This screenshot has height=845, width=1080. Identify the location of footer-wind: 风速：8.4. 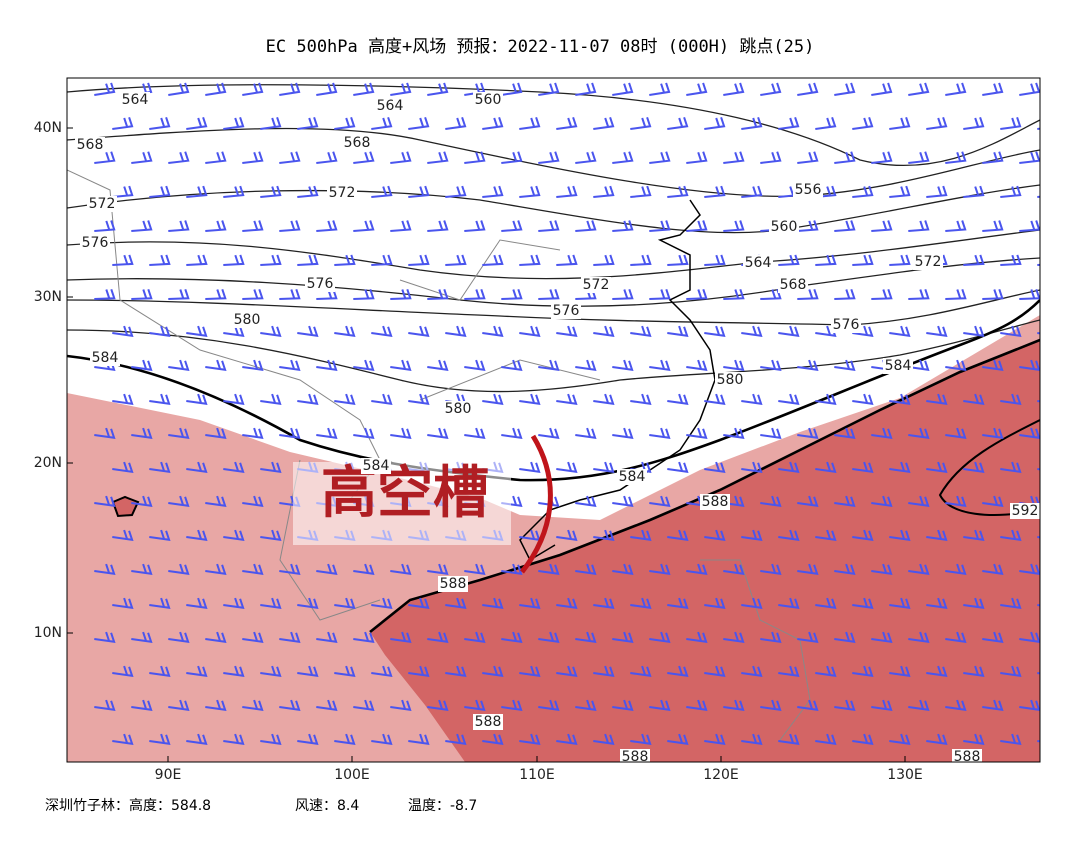
(327, 806).